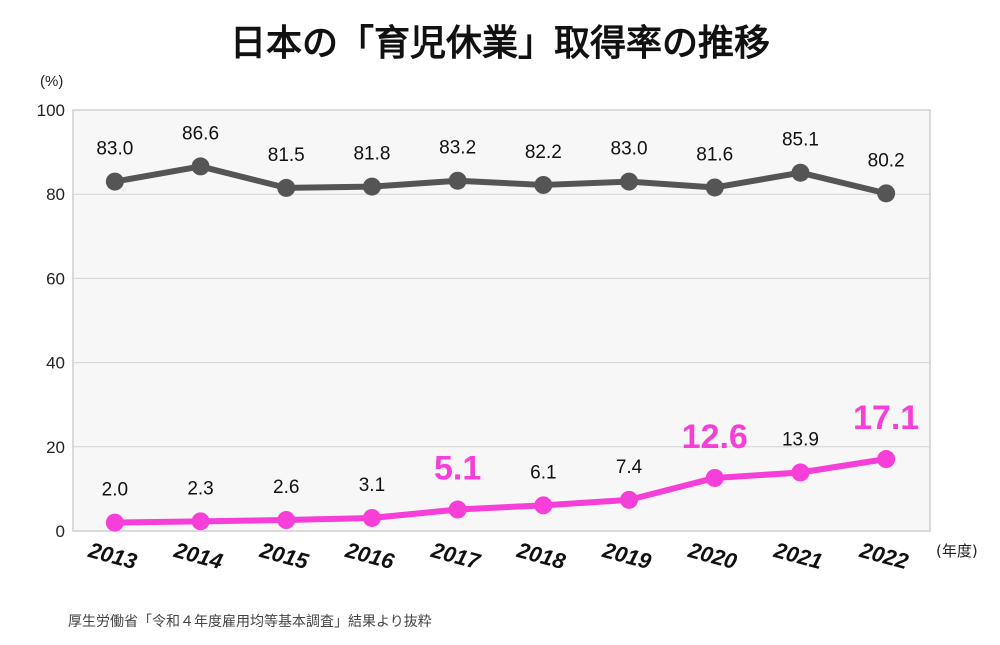 The width and height of the screenshot is (1000, 645). What do you see at coordinates (112, 555) in the screenshot?
I see `x-tick-label: 2013` at bounding box center [112, 555].